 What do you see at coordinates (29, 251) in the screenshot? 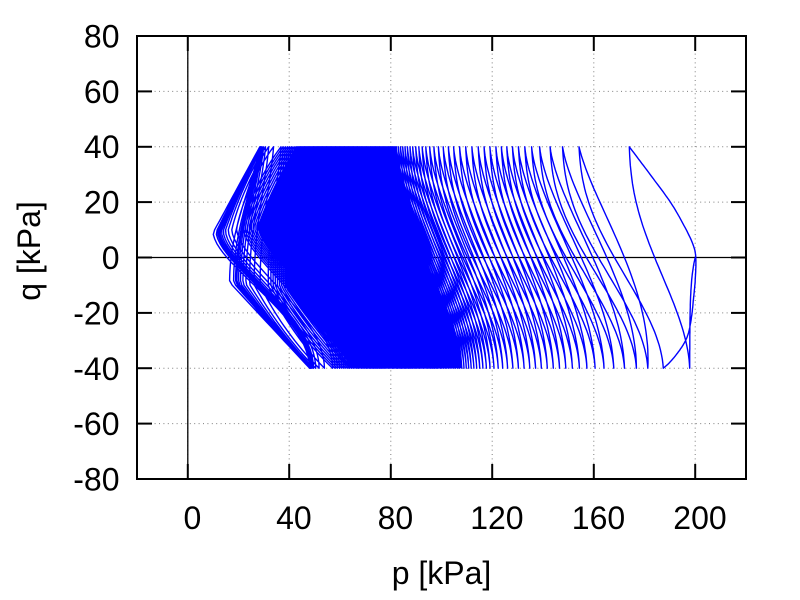
I see `svg-text: q [kPa]` at bounding box center [29, 251].